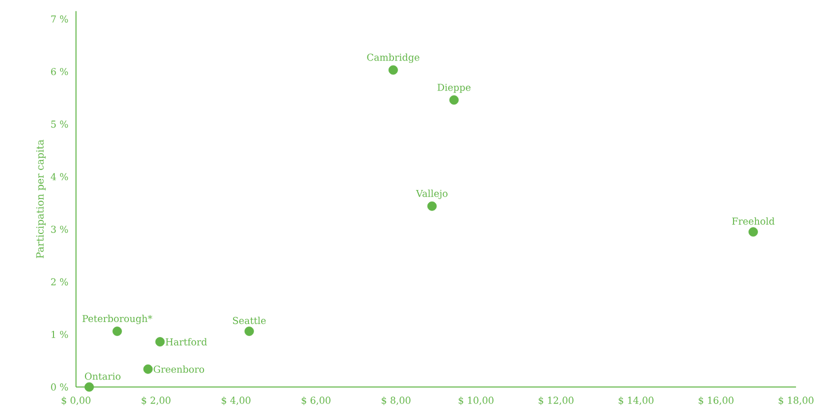 Image resolution: width=826 pixels, height=420 pixels. What do you see at coordinates (59, 229) in the screenshot?
I see `y-tick-label: 3 %` at bounding box center [59, 229].